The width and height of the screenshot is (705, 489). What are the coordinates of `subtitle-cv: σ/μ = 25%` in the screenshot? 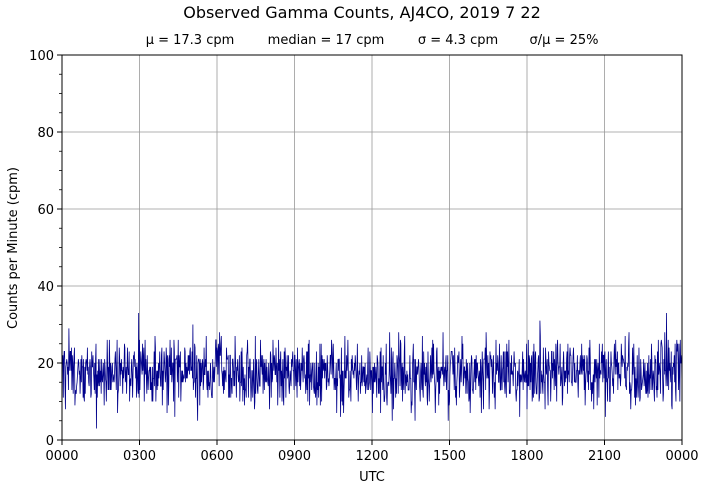 It's located at (564, 40).